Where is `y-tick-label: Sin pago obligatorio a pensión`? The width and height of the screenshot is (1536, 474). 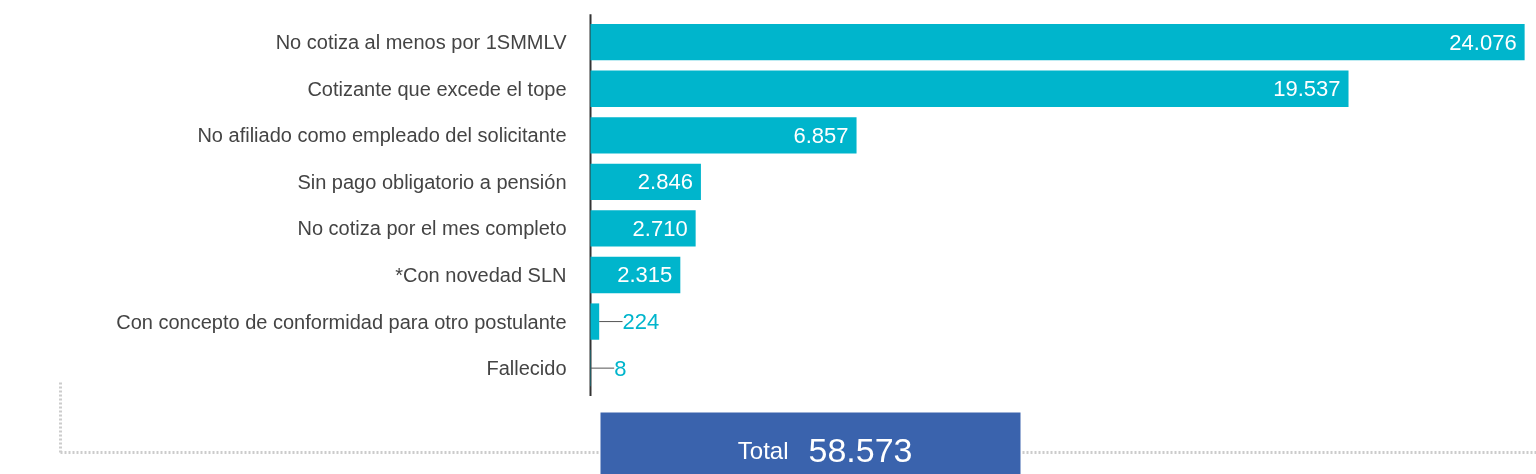
y-tick-label: Sin pago obligatorio a pensión is located at coordinates (432, 181).